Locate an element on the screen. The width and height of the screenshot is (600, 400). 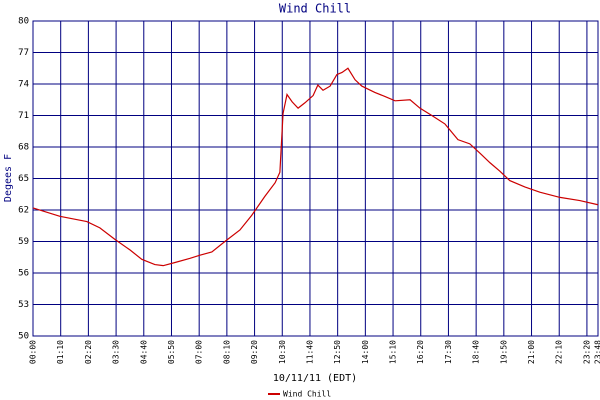
x-tick-label: 16:20 is located at coordinates (420, 352).